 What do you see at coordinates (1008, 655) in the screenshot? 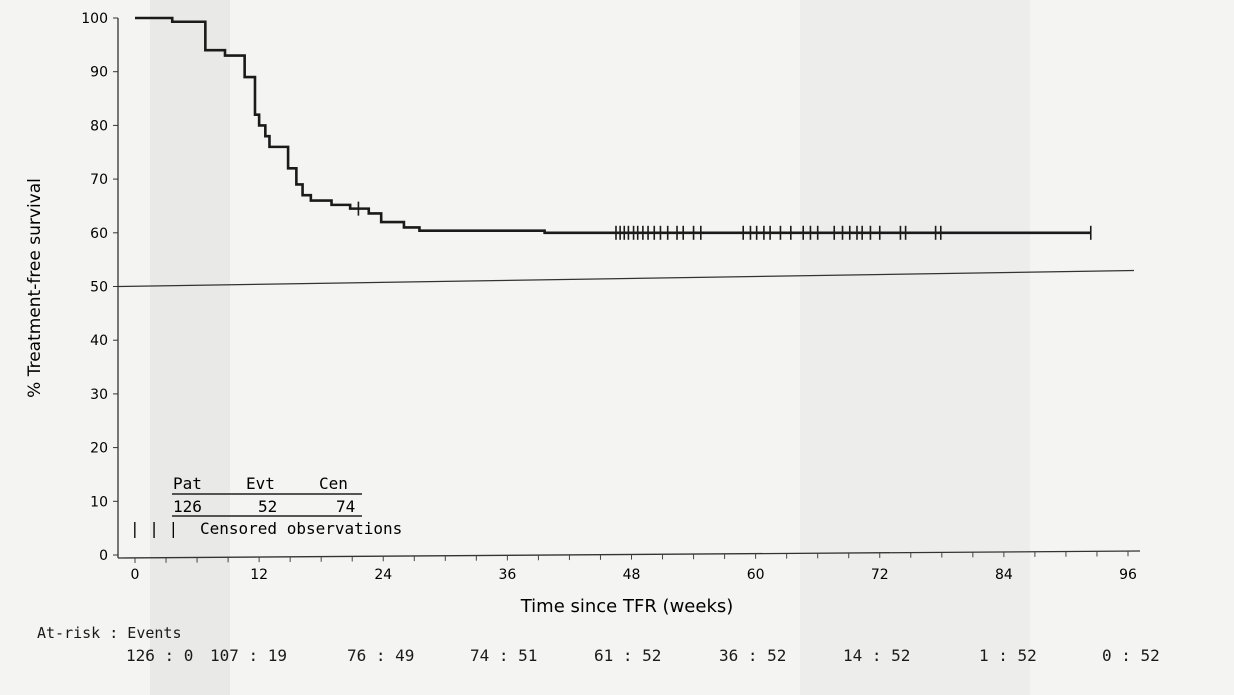
I see `at-risk-value: 1 : 52` at bounding box center [1008, 655].